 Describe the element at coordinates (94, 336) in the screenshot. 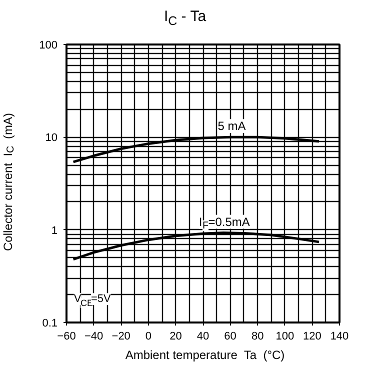

I see `x-tick-label: −40` at that location.